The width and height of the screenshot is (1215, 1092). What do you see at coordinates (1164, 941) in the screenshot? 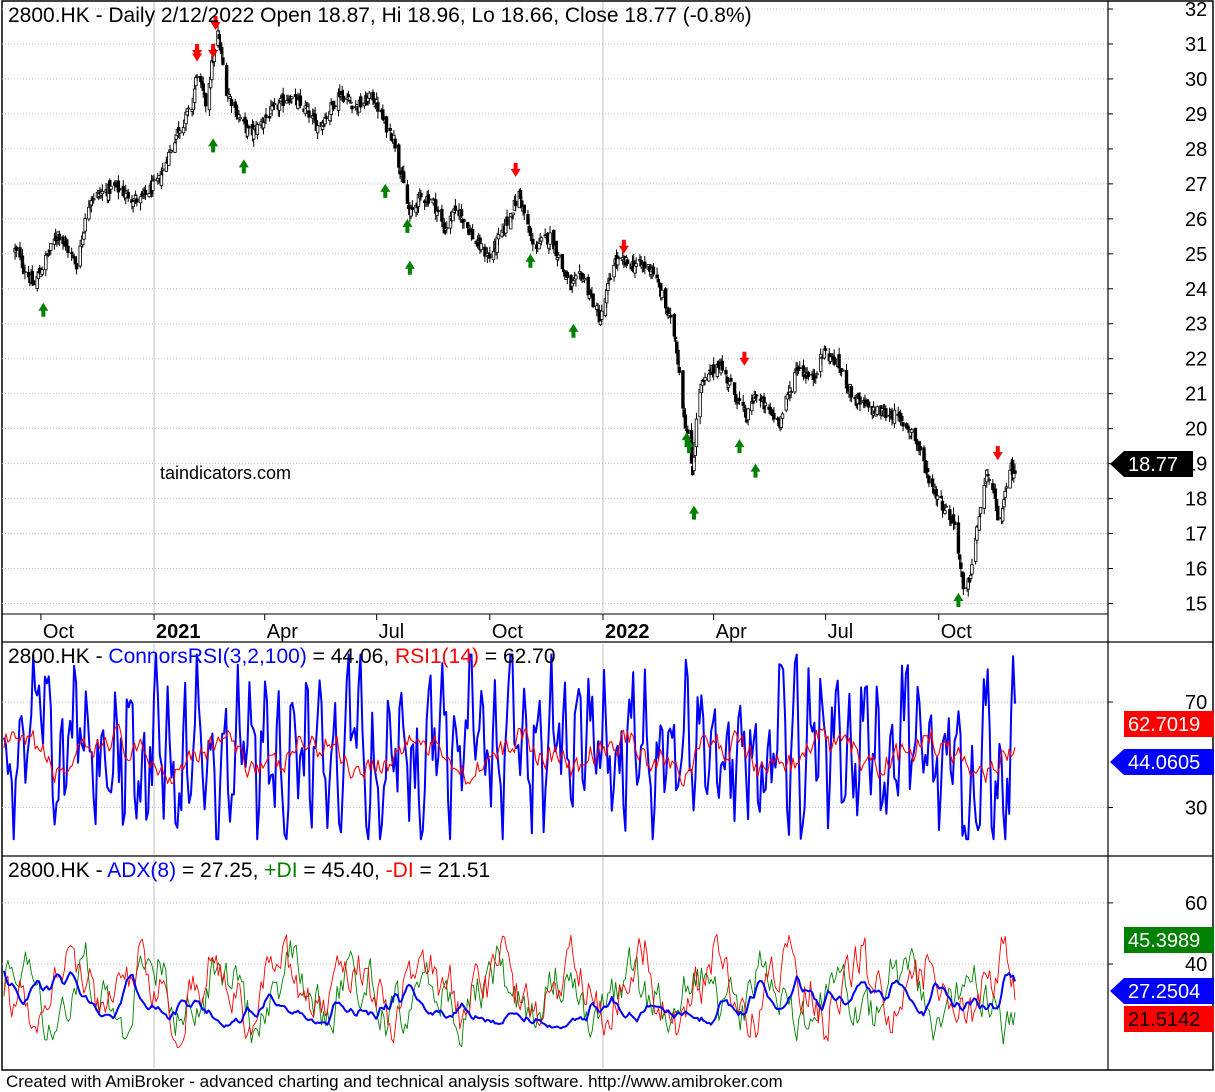
I see `plus-di-last-label: 45.3989` at bounding box center [1164, 941].